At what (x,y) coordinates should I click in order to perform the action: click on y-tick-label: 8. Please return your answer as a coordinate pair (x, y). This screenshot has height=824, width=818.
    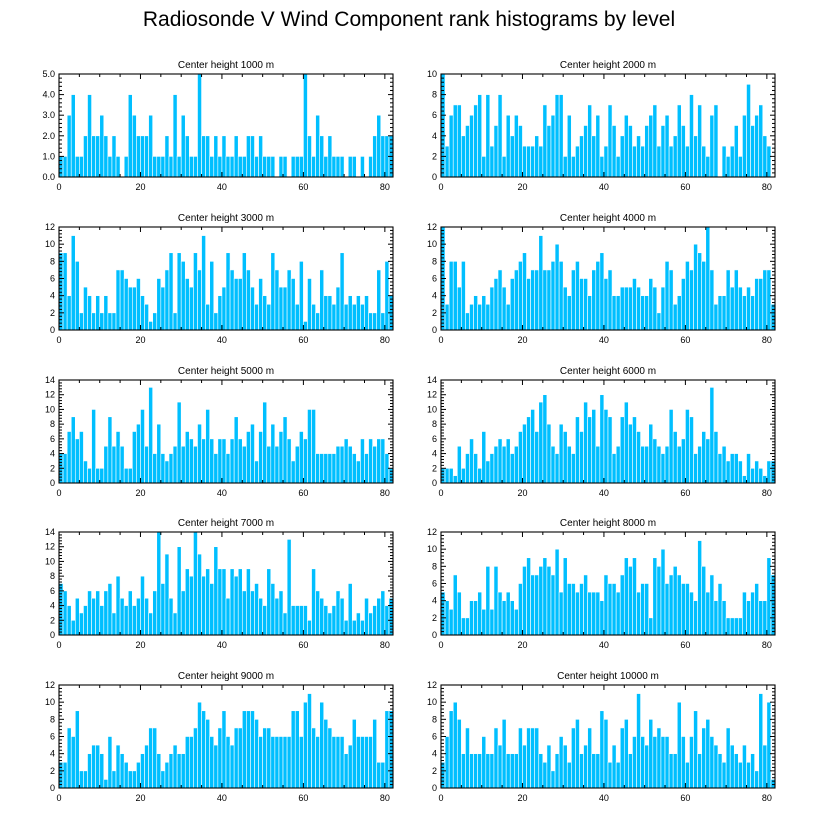
    Looking at the image, I should click on (434, 424).